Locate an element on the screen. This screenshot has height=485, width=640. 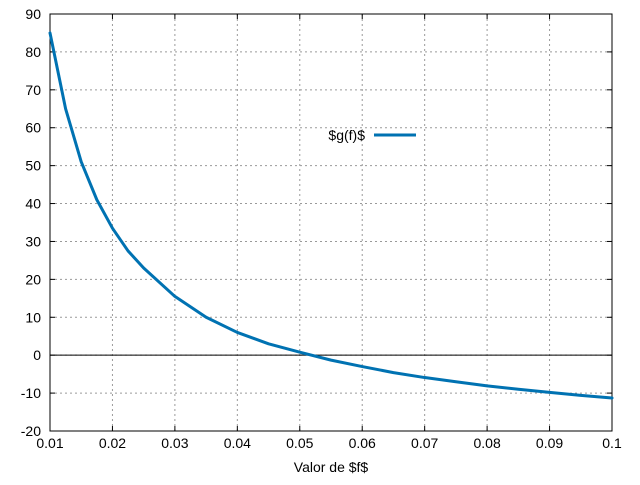
y-tick-label: -20 is located at coordinates (31, 431).